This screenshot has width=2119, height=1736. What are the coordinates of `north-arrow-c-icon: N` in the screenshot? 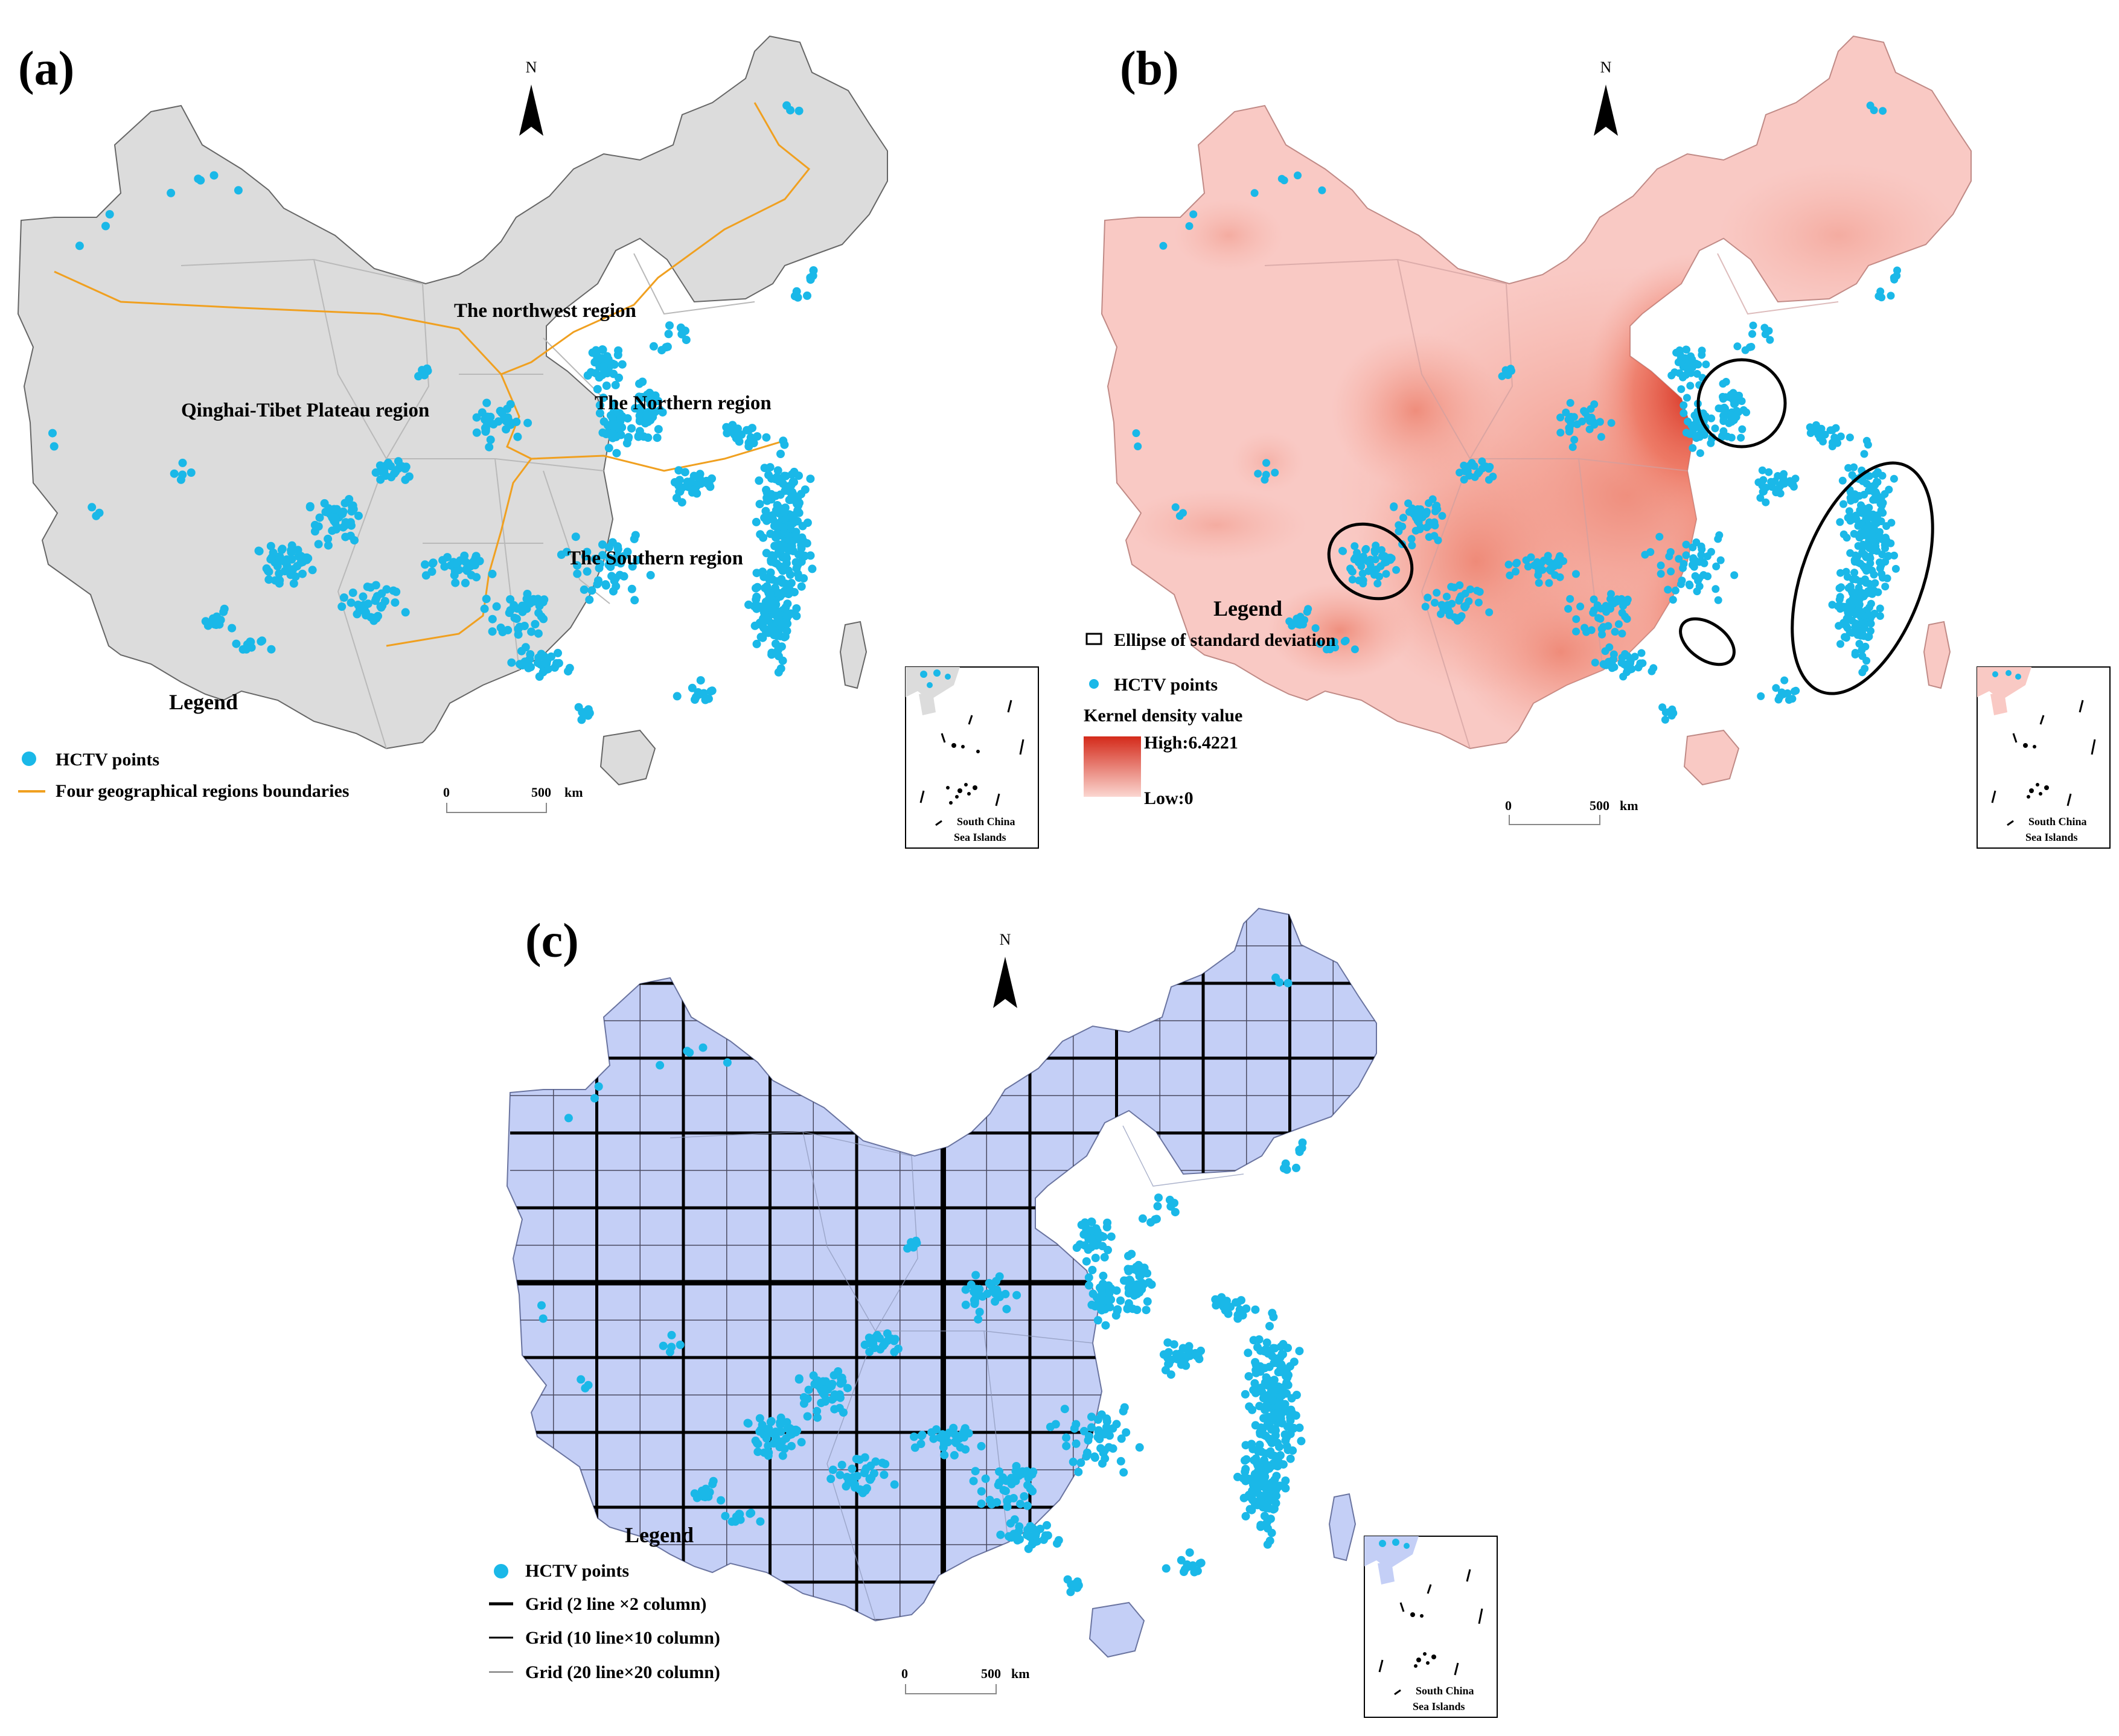 It's located at (1005, 969).